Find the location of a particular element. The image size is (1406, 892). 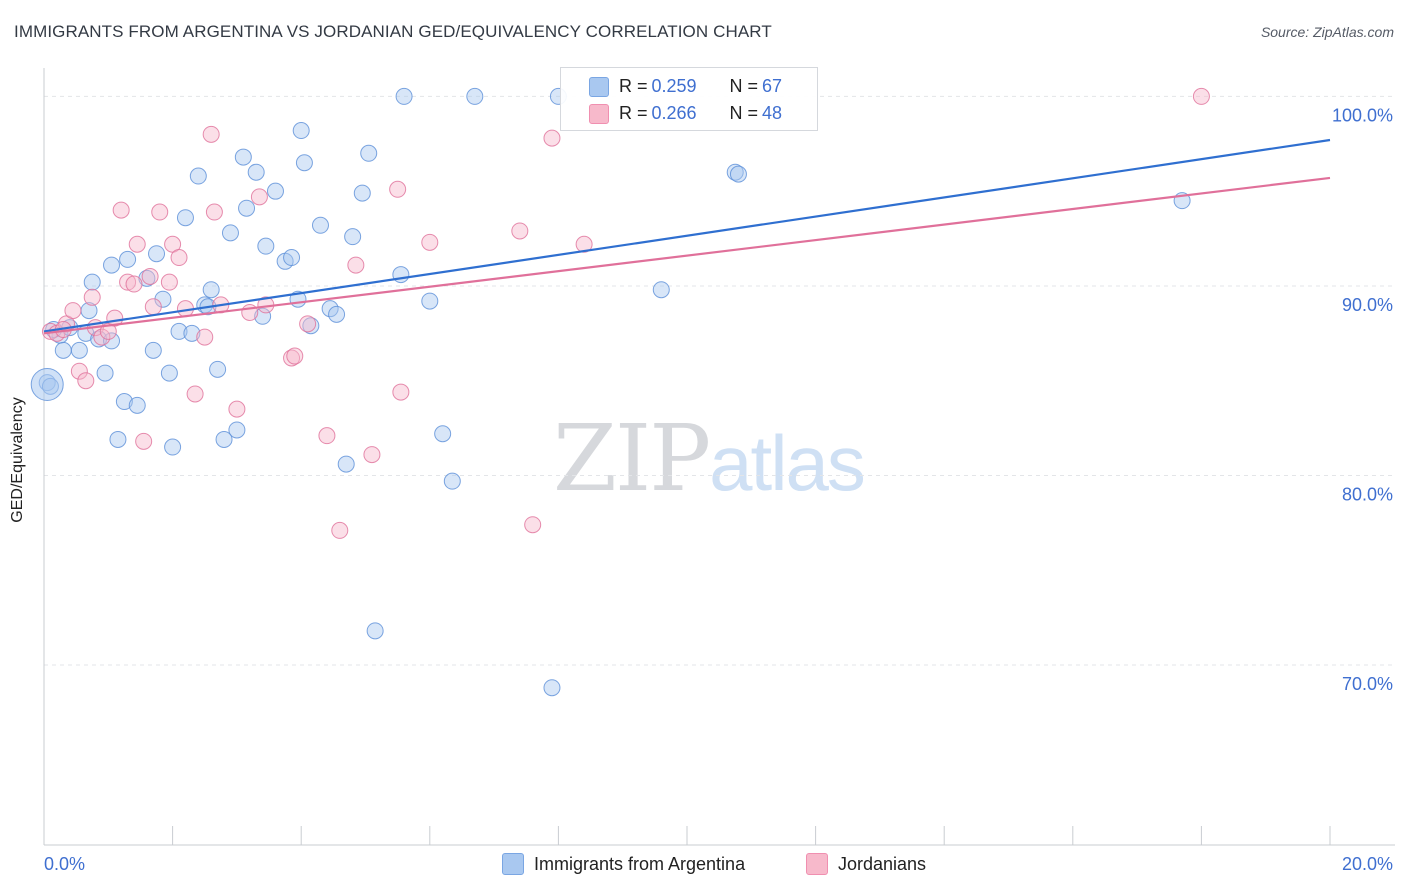

bottom-legend-argentina: Immigrants from Argentina is located at coordinates (623, 864).